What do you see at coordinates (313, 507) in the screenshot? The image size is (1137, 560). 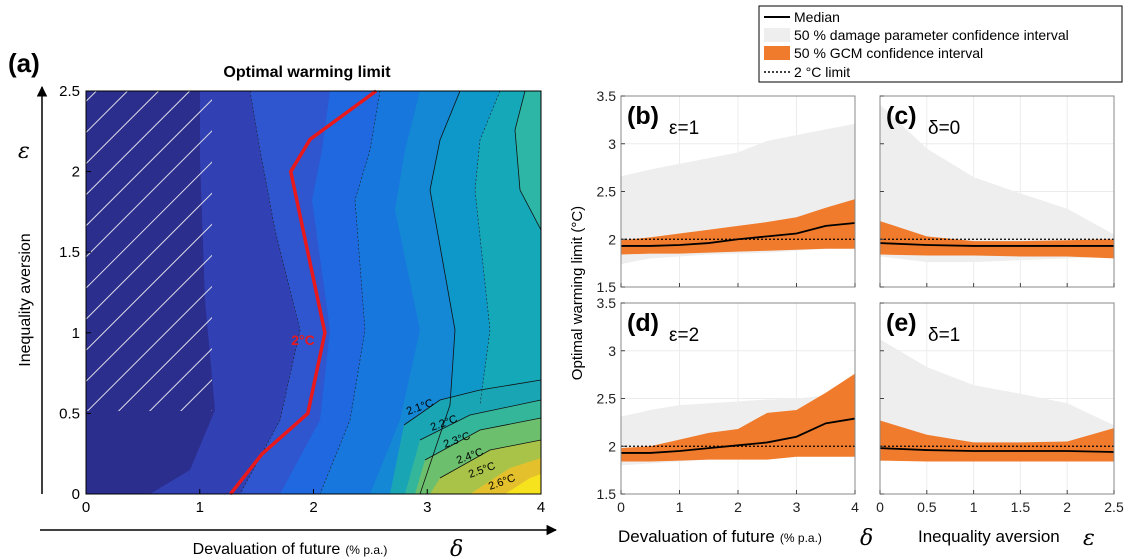 I see `panel-a-xtick-label-2: 2` at bounding box center [313, 507].